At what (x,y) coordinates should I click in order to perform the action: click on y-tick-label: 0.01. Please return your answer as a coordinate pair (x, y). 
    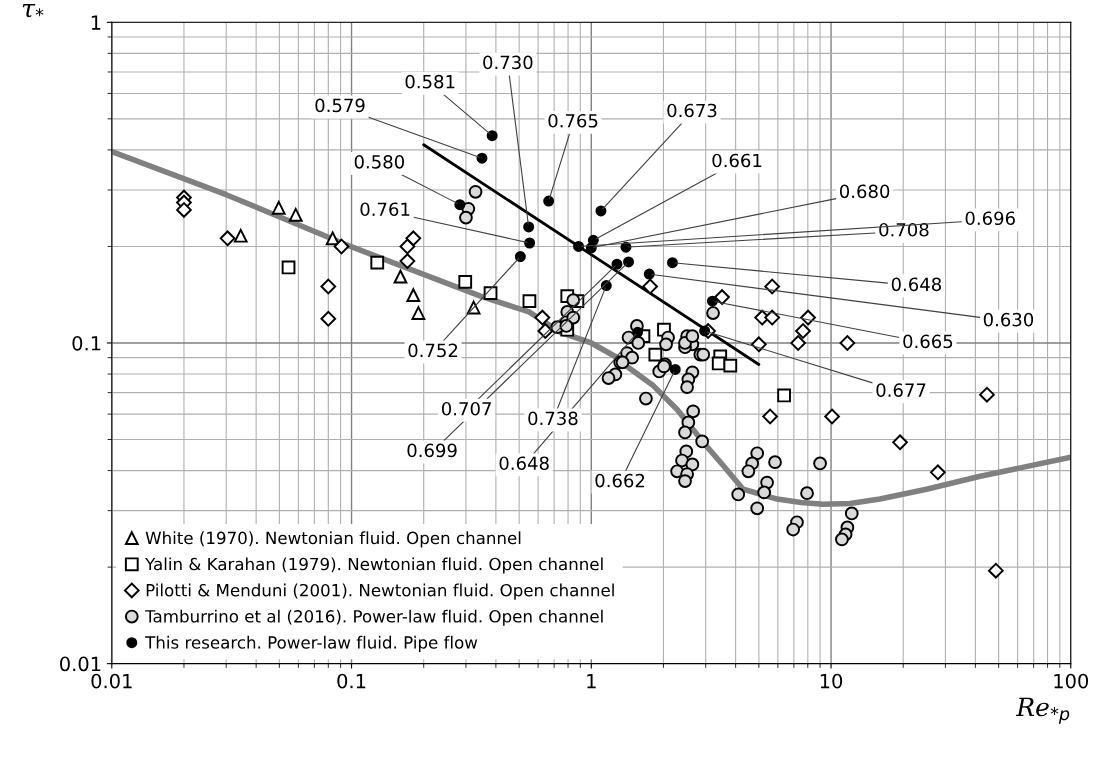
    Looking at the image, I should click on (80, 664).